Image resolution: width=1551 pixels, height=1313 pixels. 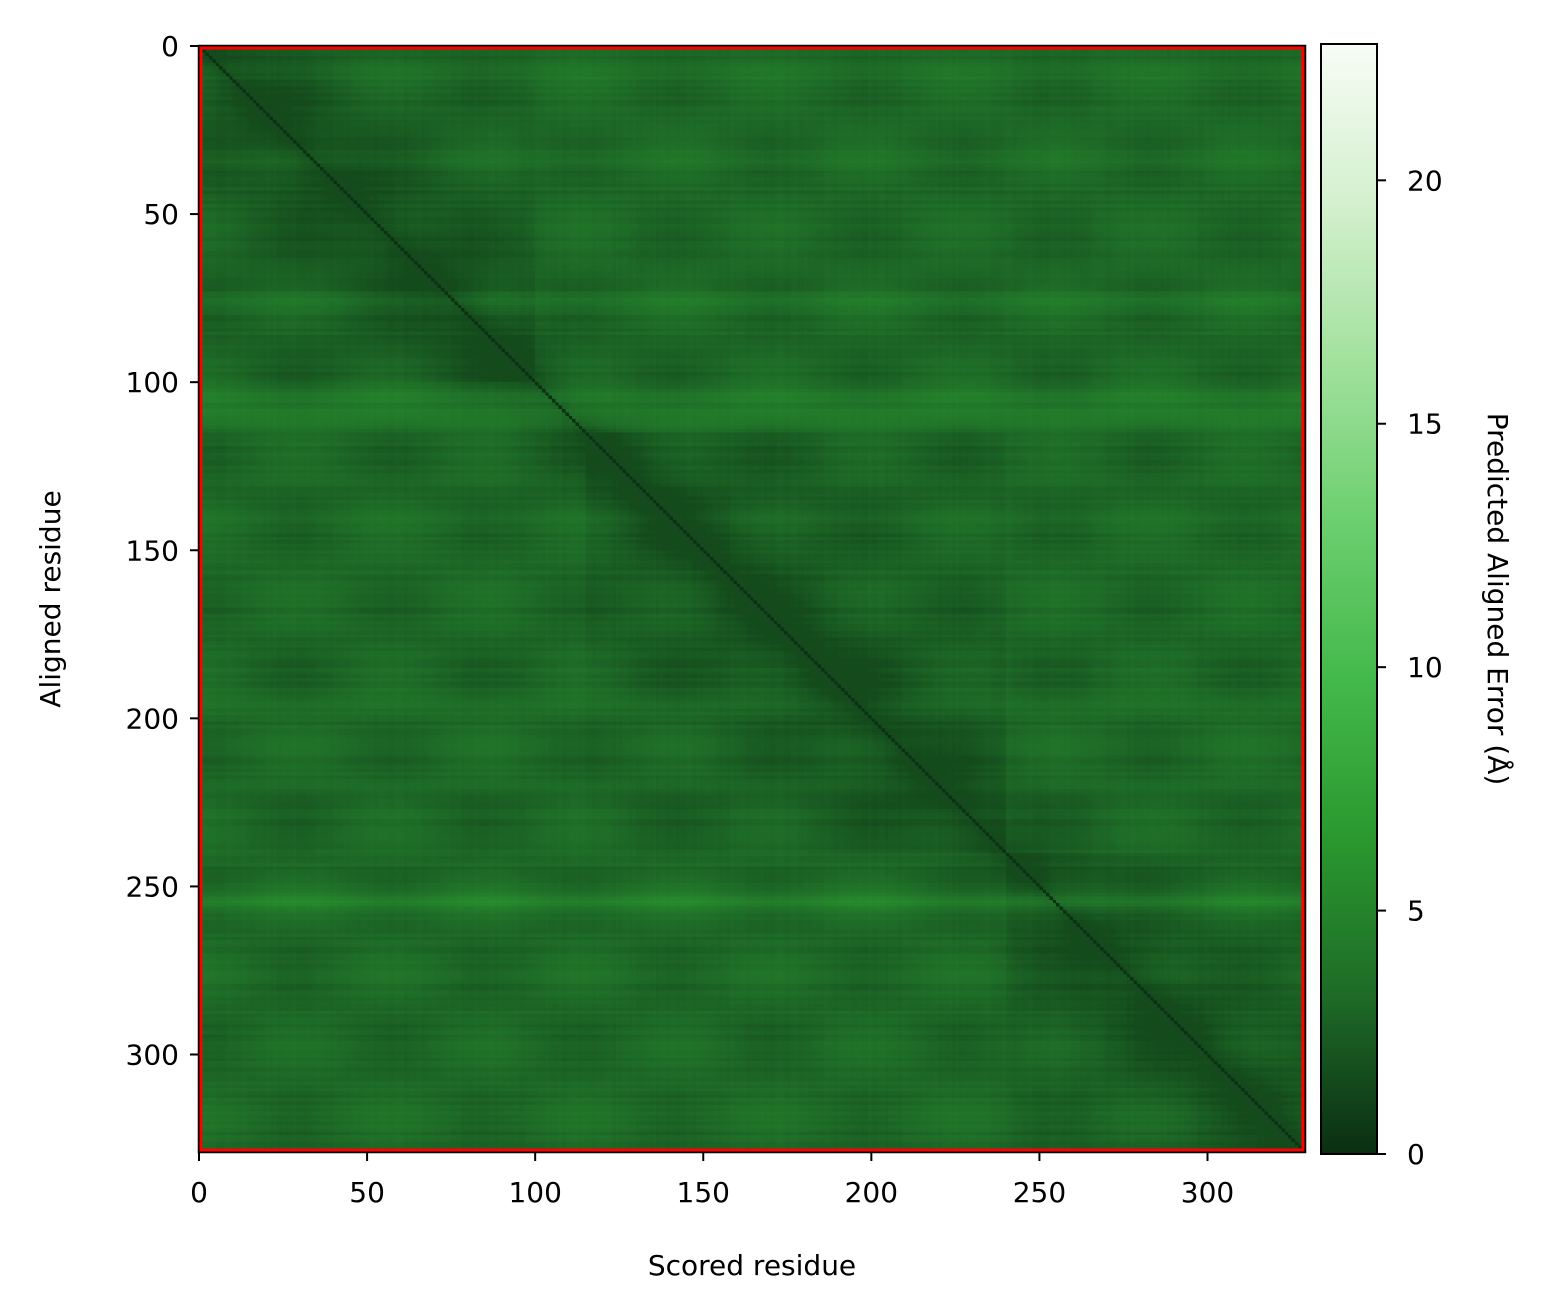 I want to click on x-tick-label: 0, so click(x=199, y=1192).